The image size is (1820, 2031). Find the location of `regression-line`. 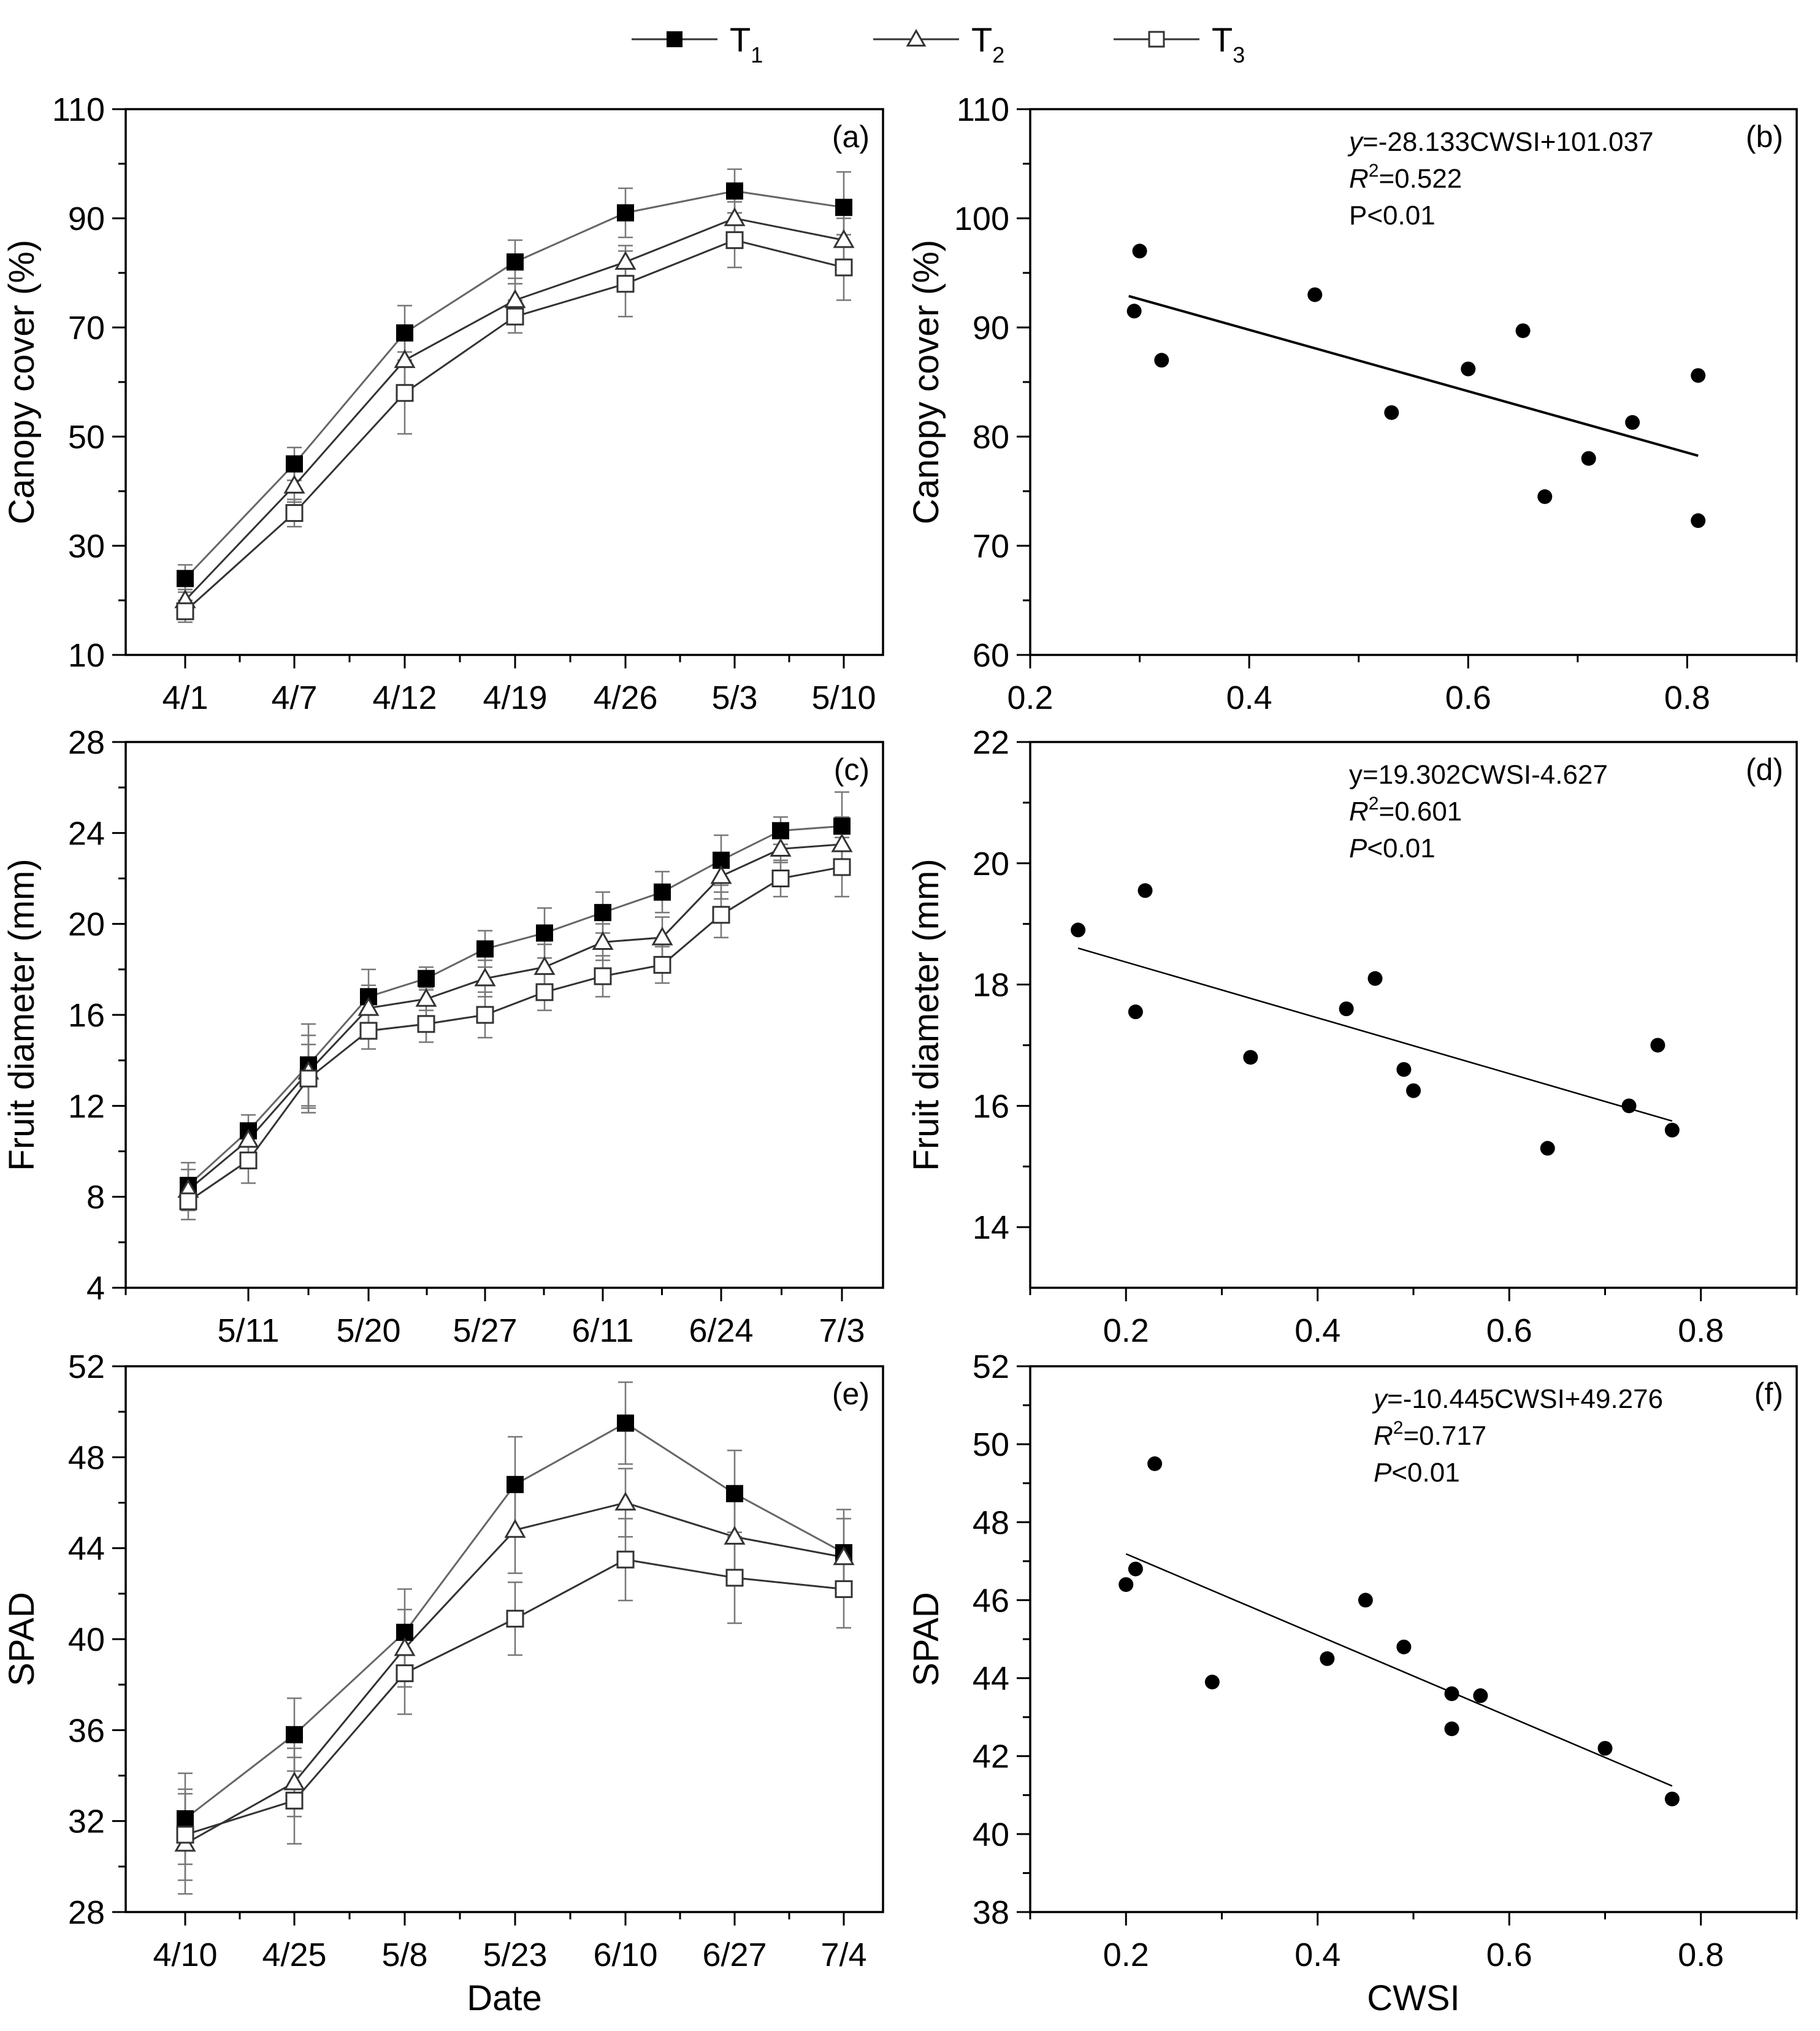

regression-line is located at coordinates (1413, 375).